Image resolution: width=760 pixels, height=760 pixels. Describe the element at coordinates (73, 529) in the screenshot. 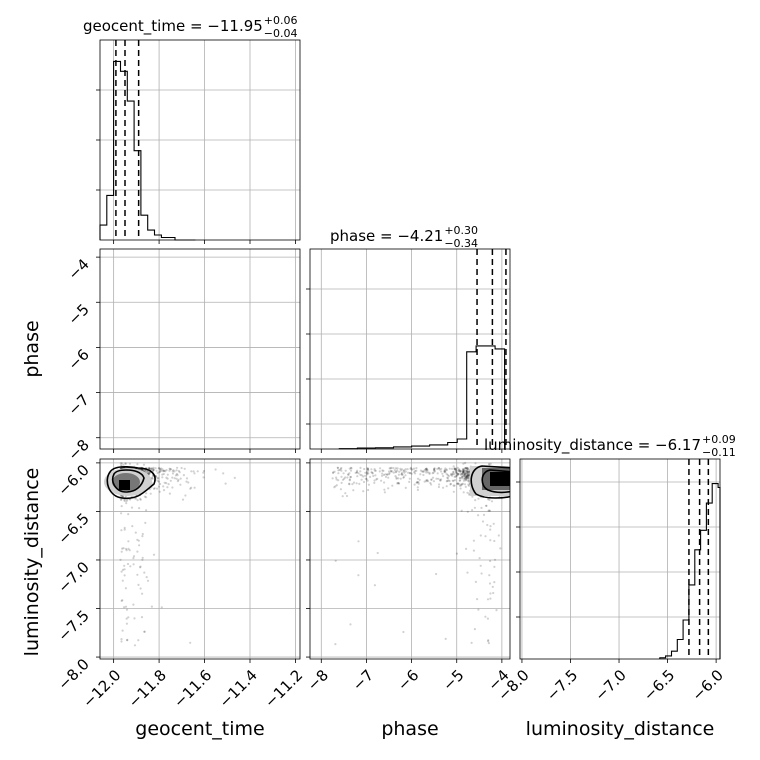

I see `y-tick-label: −6.5` at that location.